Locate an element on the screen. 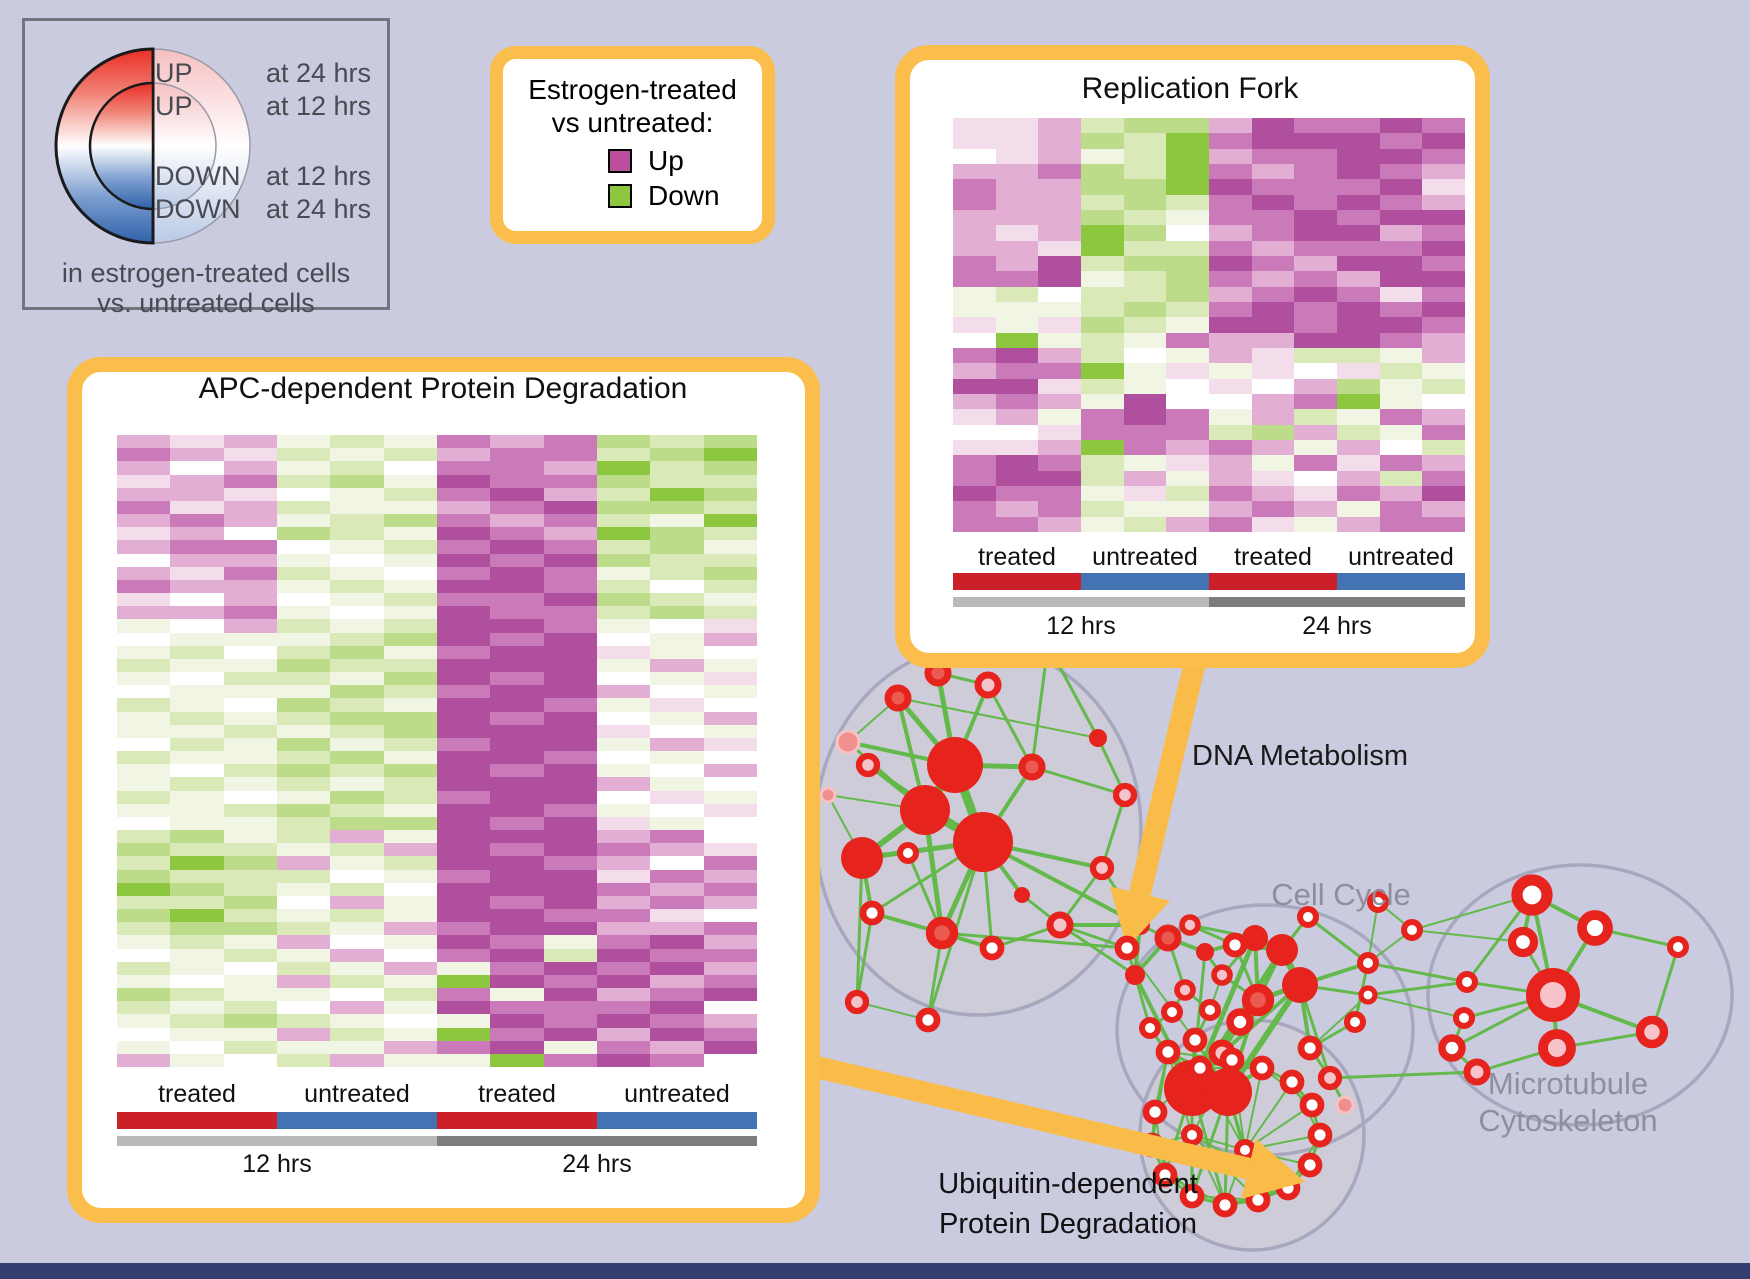 The height and width of the screenshot is (1279, 1750). cluster-label-ubiquitin-dependent: Ubiquitin-dependent is located at coordinates (1068, 1184).